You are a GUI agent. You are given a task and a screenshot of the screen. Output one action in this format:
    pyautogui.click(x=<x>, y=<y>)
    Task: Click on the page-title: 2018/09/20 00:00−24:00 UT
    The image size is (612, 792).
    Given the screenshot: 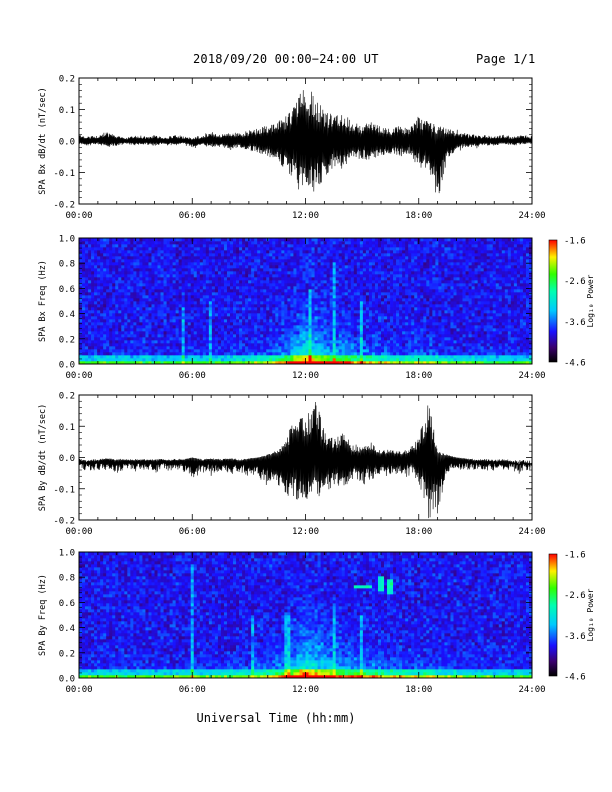 What is the action you would take?
    pyautogui.click(x=286, y=59)
    